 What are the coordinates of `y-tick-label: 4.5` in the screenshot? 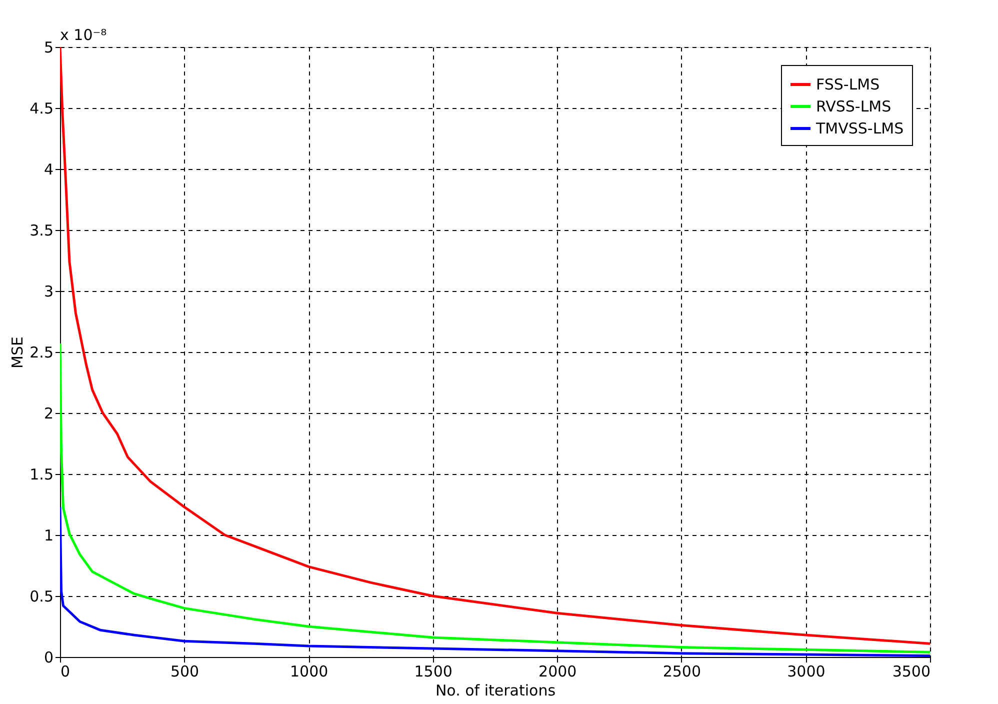 It's located at (42, 109).